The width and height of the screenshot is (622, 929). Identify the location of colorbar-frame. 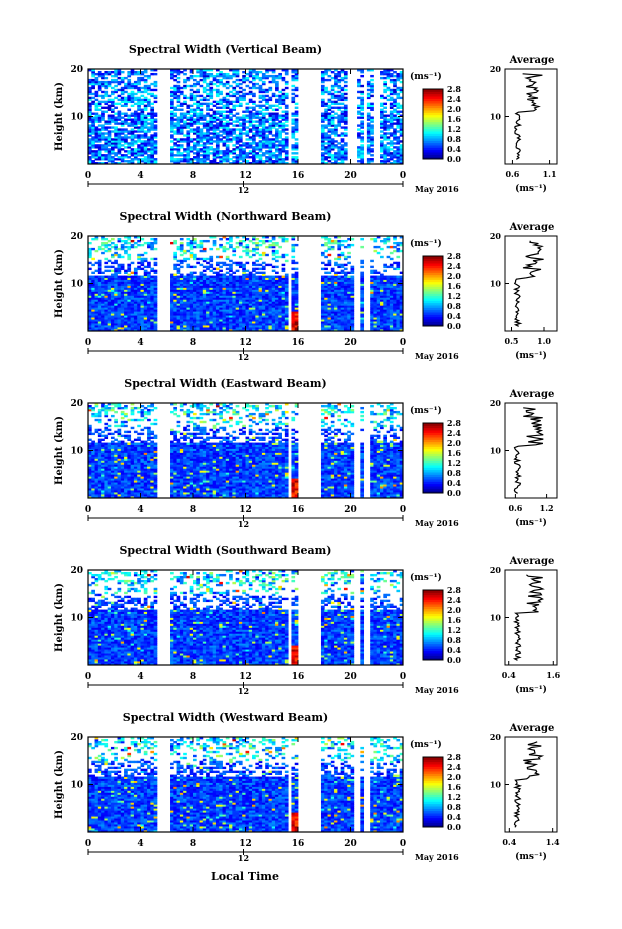
(433, 124).